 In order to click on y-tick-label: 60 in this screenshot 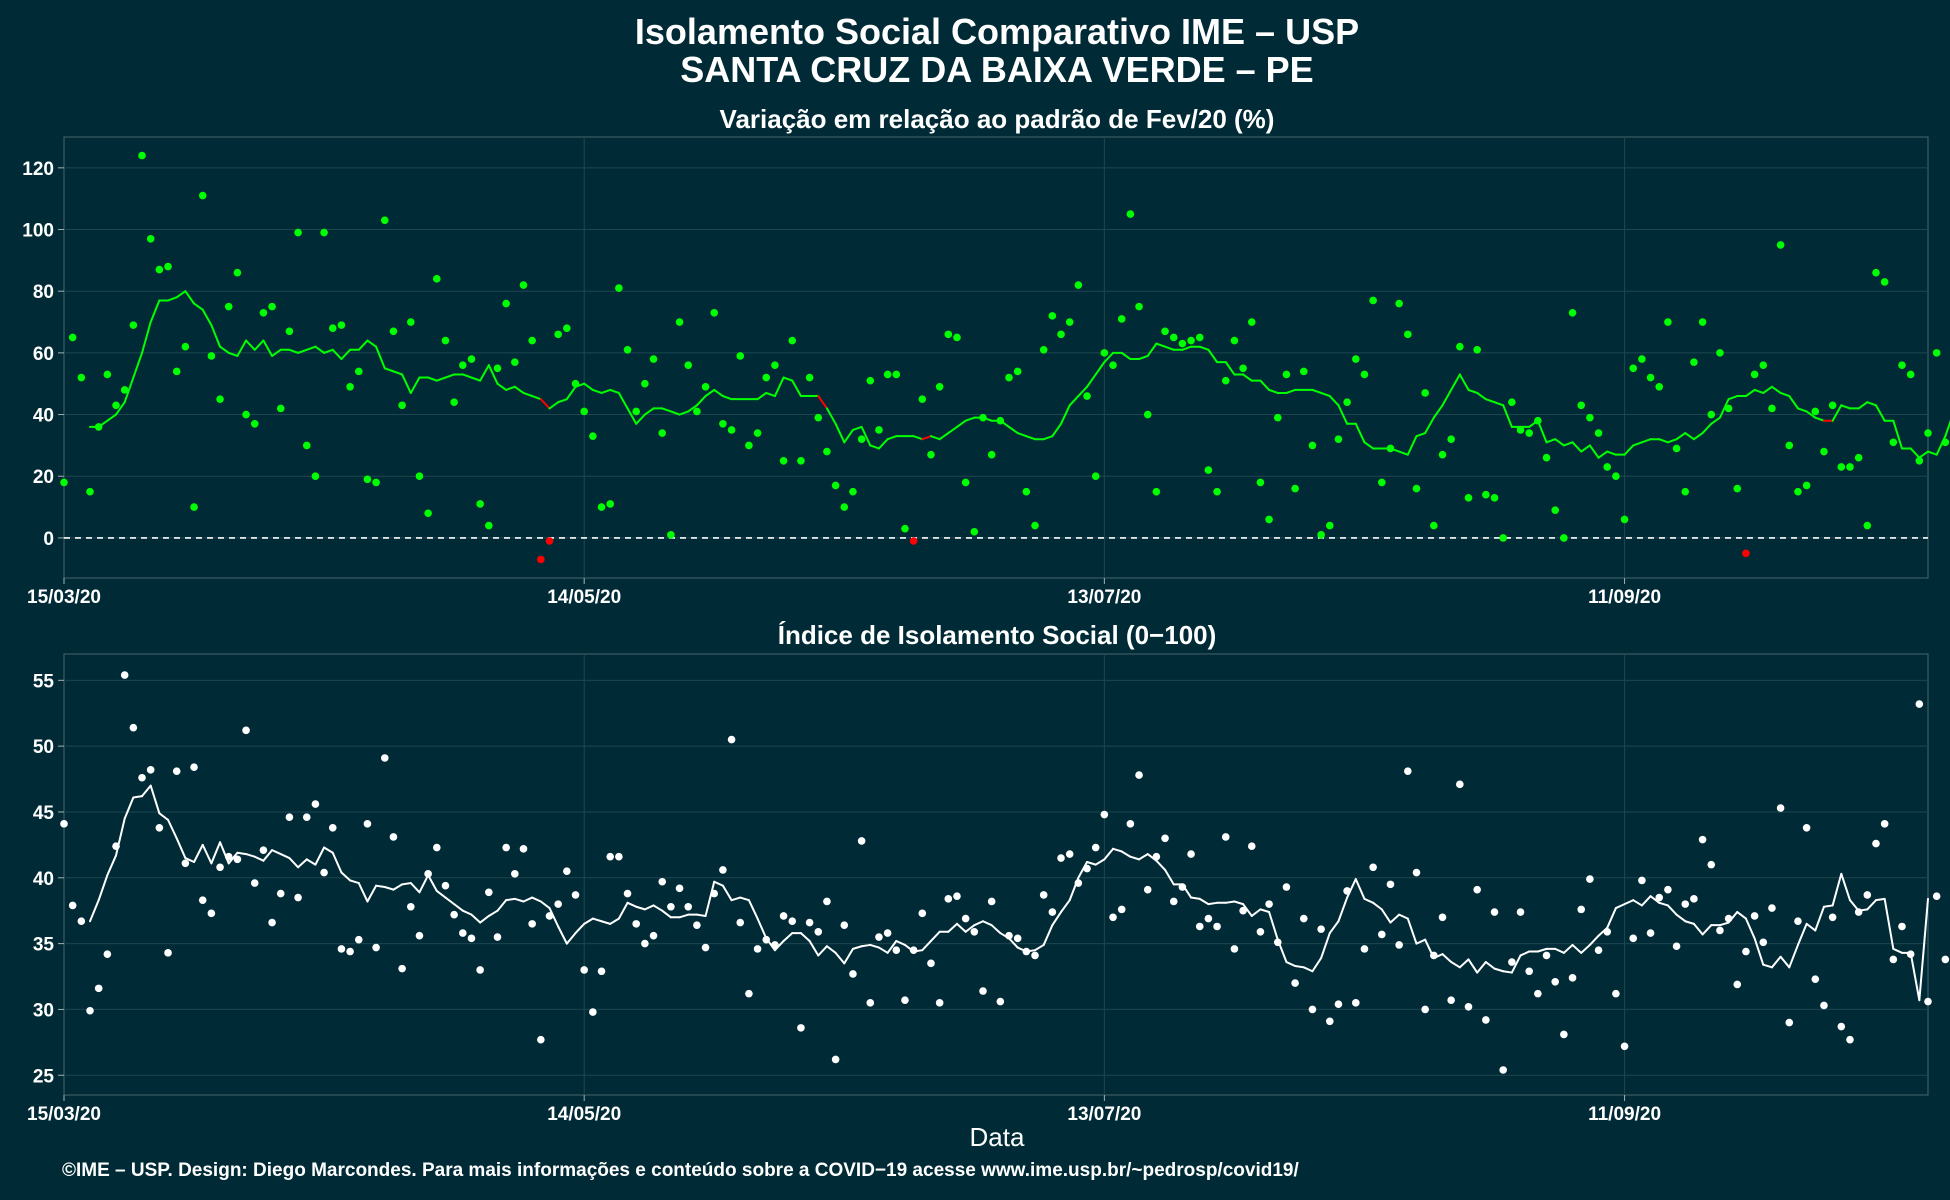, I will do `click(43, 354)`.